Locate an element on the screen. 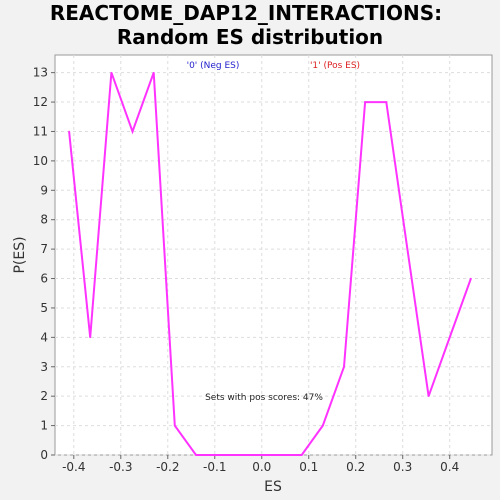 Image resolution: width=500 pixels, height=500 pixels. y-tick-label: 13 is located at coordinates (40, 73).